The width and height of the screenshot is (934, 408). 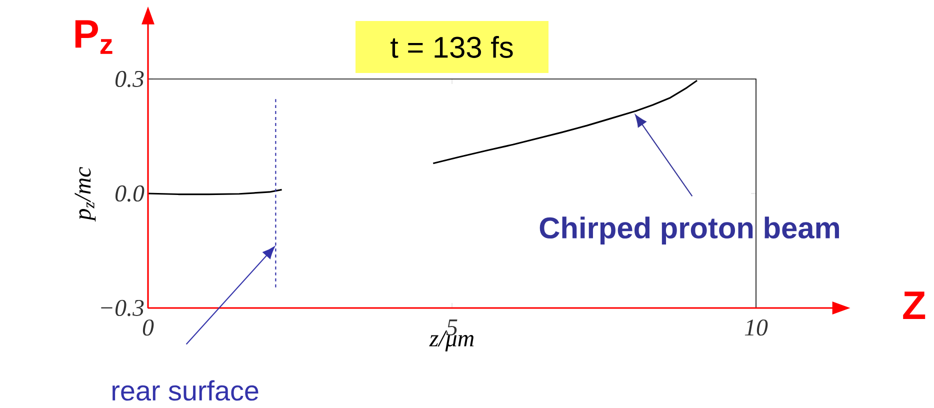 What do you see at coordinates (93, 37) in the screenshot?
I see `text: P$_{z}$` at bounding box center [93, 37].